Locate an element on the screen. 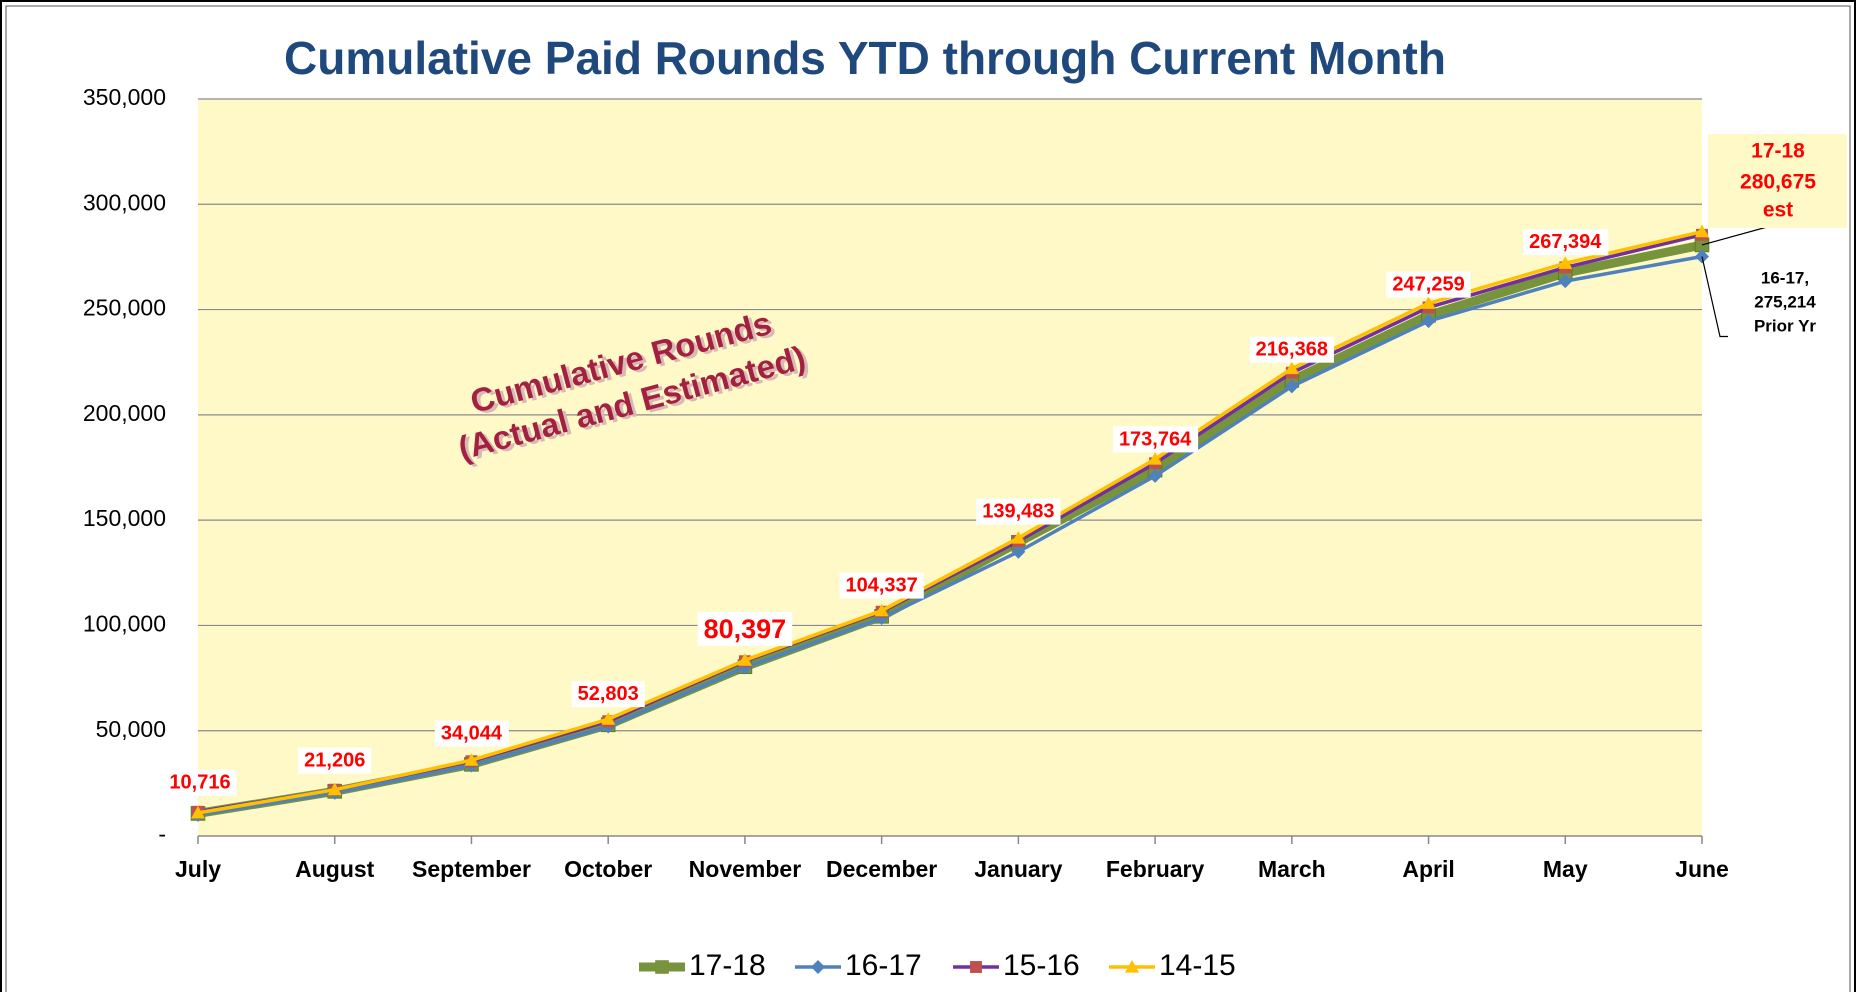 Image resolution: width=1856 pixels, height=992 pixels. data-label: 267,394 is located at coordinates (1566, 242).